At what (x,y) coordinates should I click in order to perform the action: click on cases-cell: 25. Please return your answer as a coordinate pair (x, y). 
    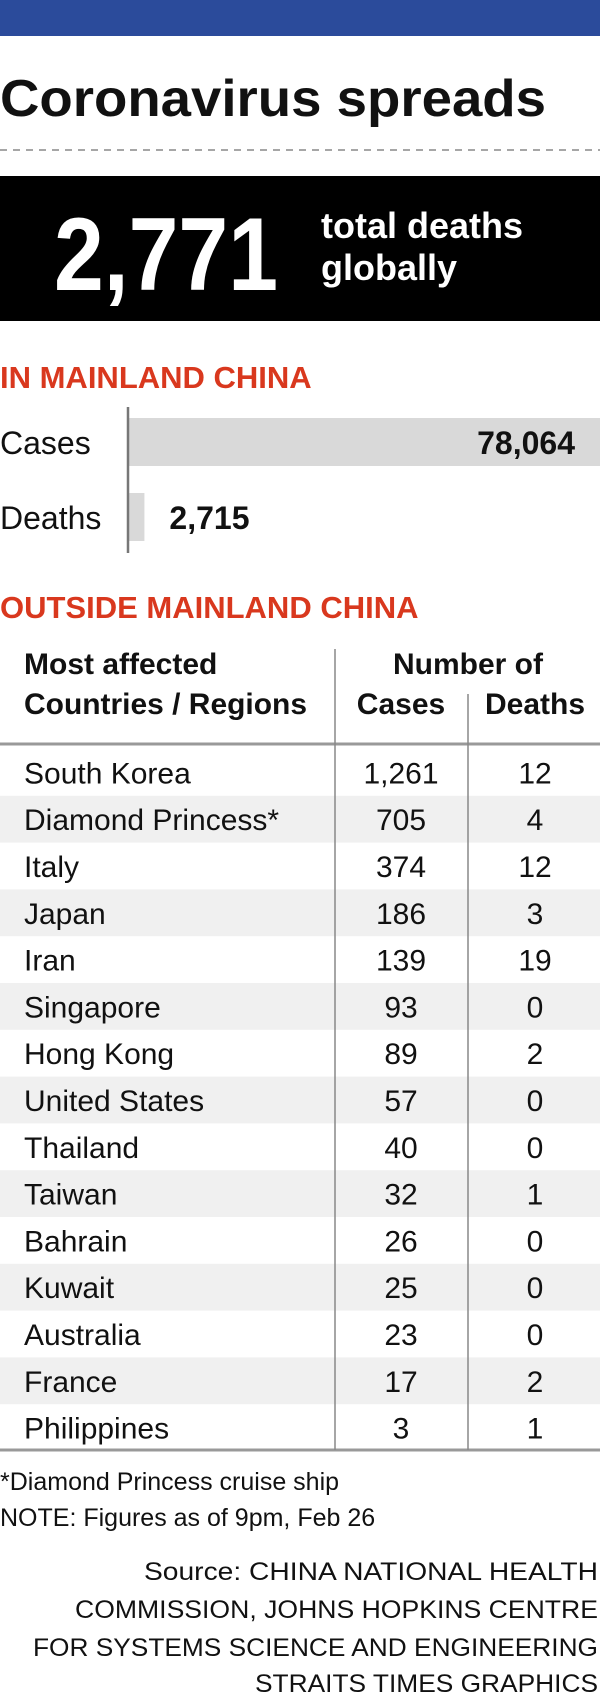
    Looking at the image, I should click on (400, 1288).